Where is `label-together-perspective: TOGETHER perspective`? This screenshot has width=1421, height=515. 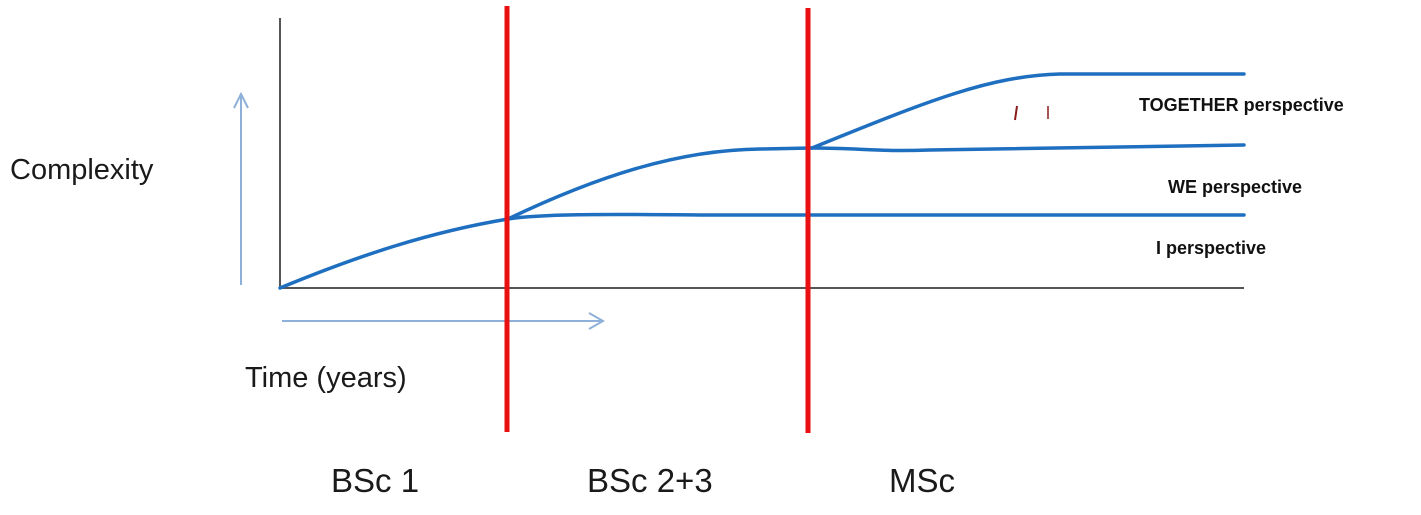 label-together-perspective: TOGETHER perspective is located at coordinates (1241, 105).